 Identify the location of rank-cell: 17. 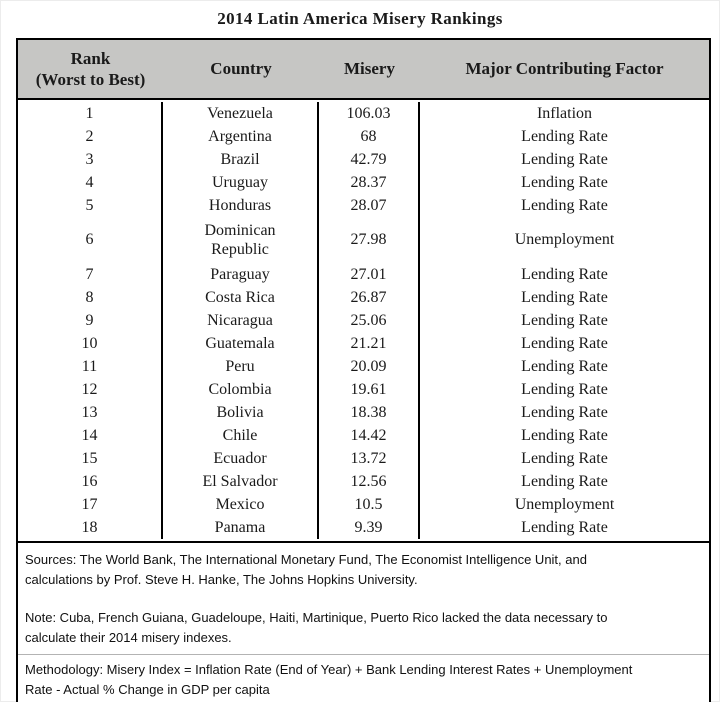
(90, 504).